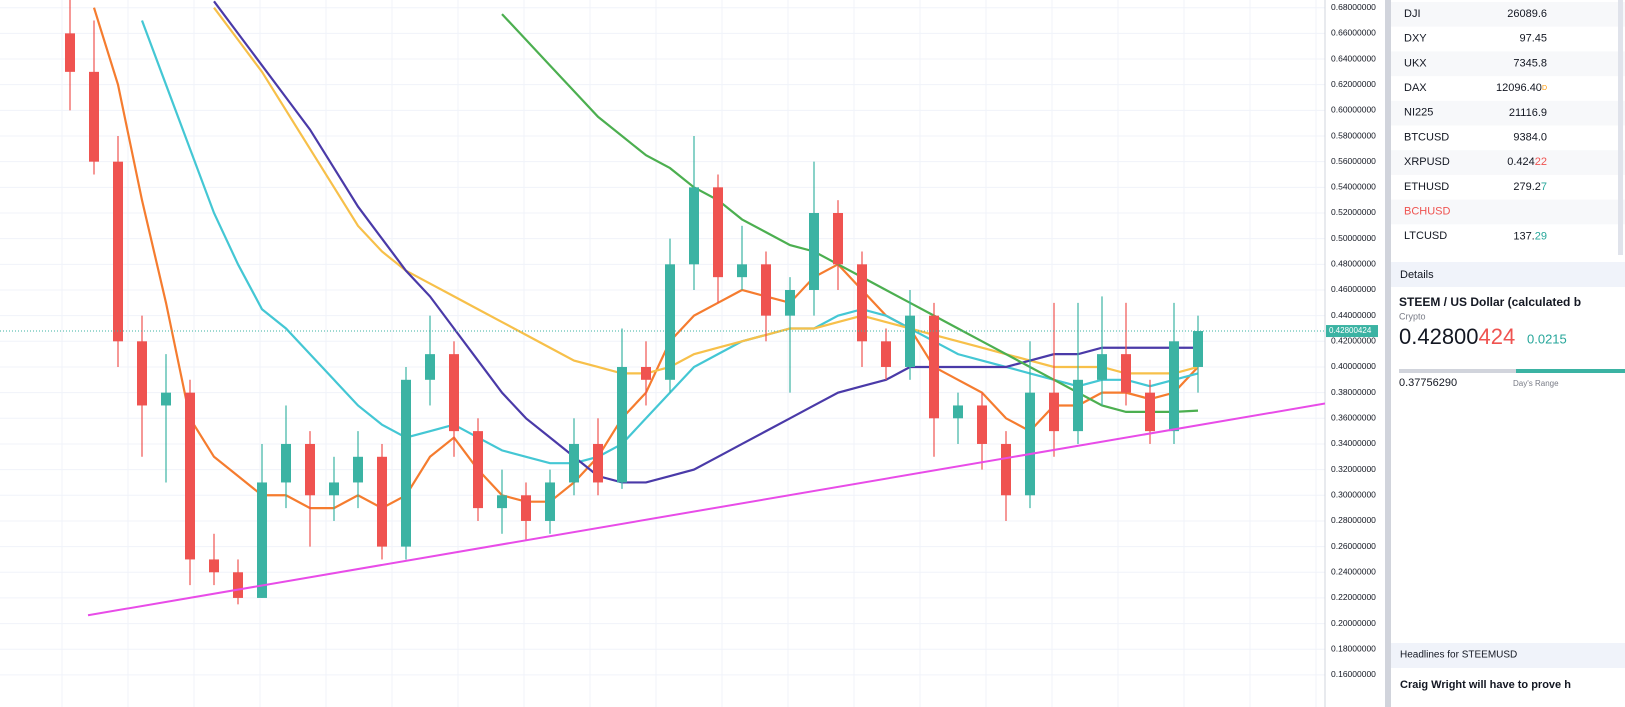 The width and height of the screenshot is (1625, 707). What do you see at coordinates (1428, 383) in the screenshot?
I see `day-low: 0.37756290` at bounding box center [1428, 383].